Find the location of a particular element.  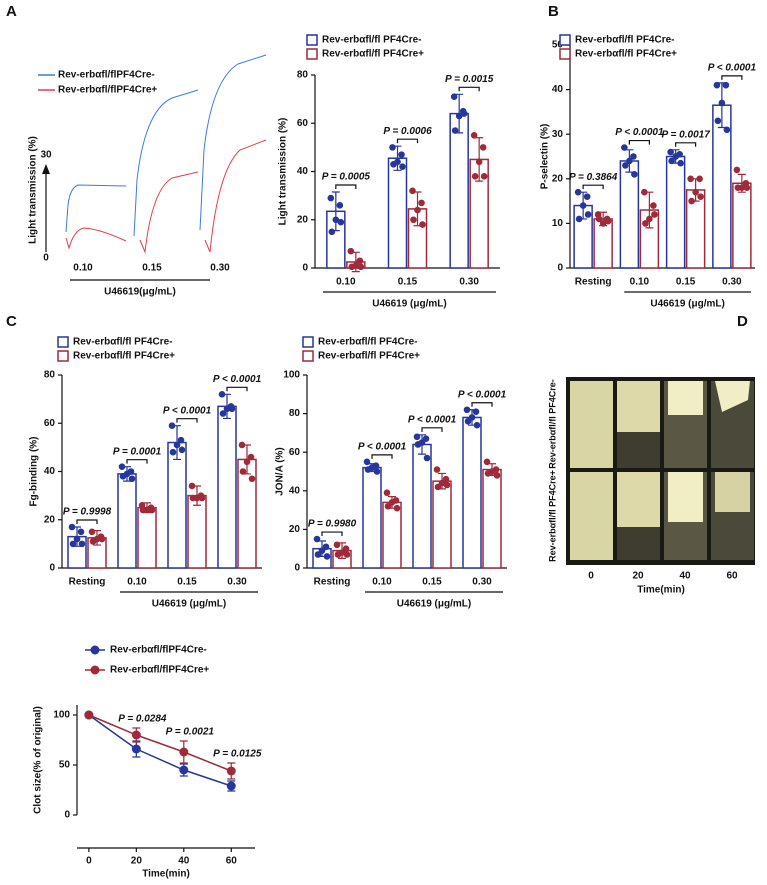

legend-label: Rev-erbαfl/flPF4Cre+ is located at coordinates (107, 90).